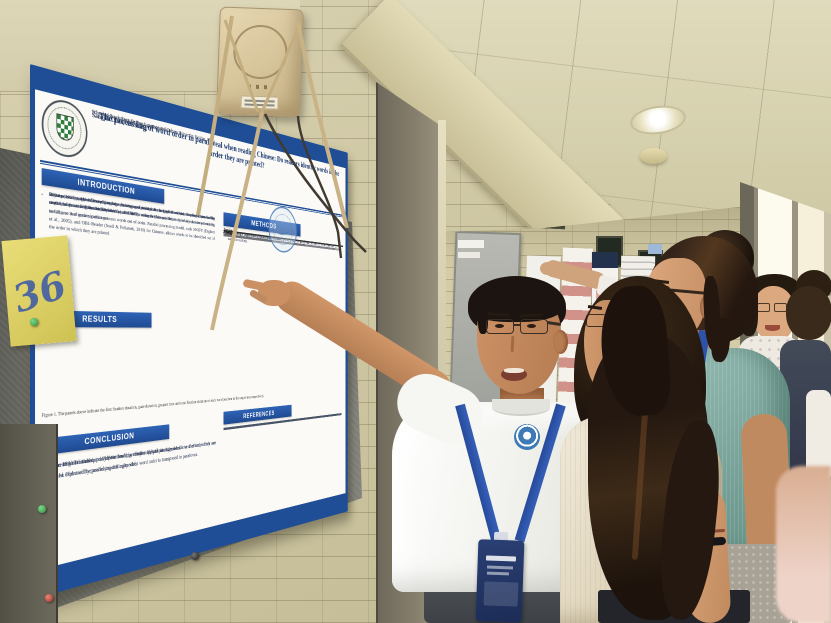 This screenshot has width=831, height=623. I want to click on background-poster-header, so click(605, 260).